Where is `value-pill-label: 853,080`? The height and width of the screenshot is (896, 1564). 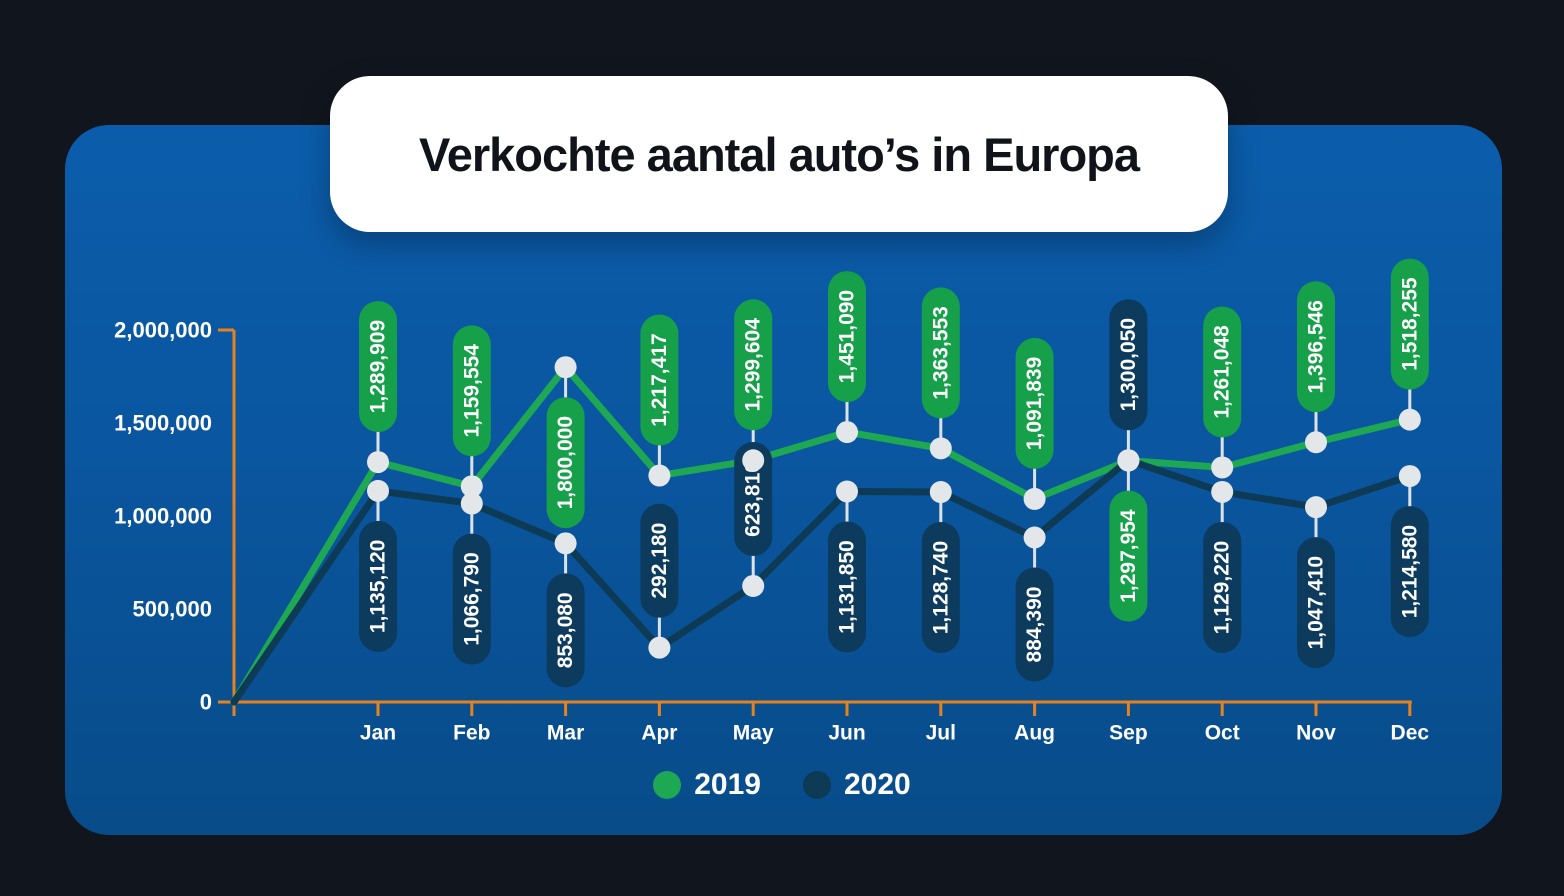
value-pill-label: 853,080 is located at coordinates (565, 630).